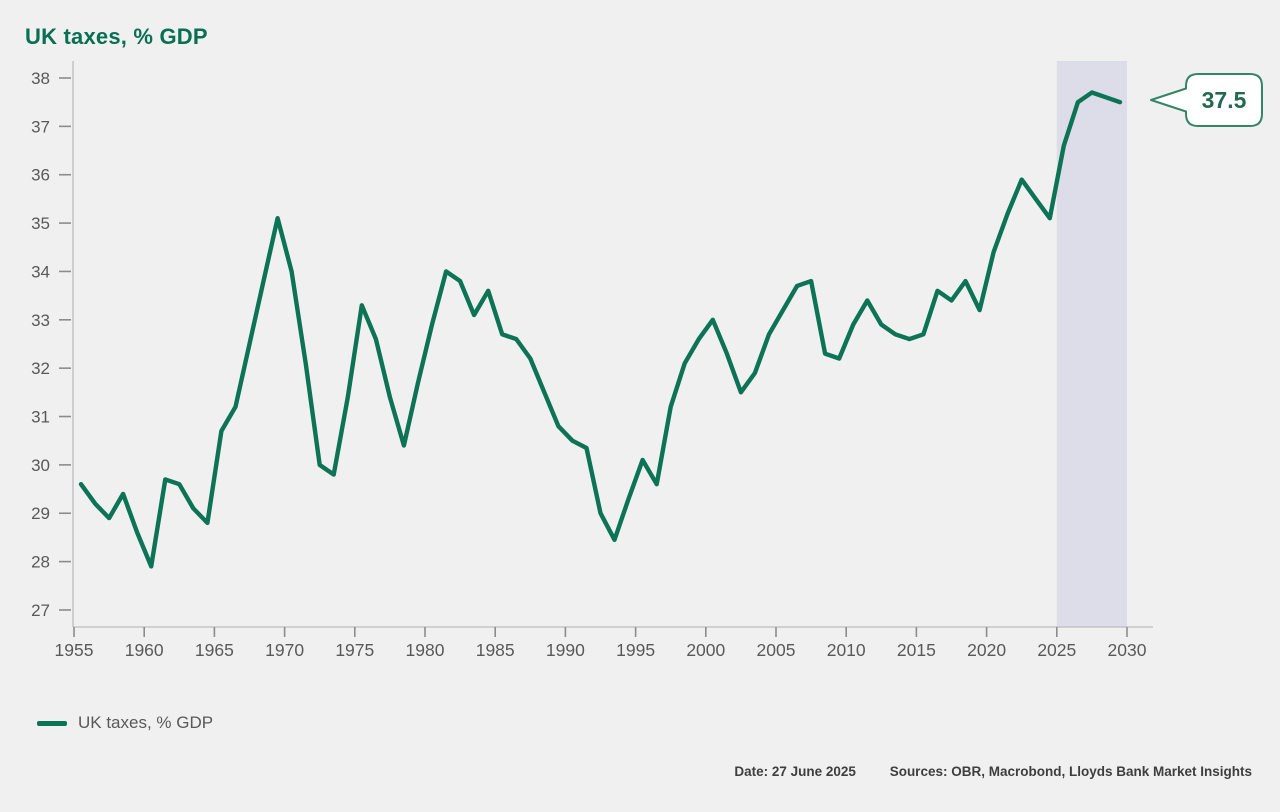 This screenshot has width=1280, height=812. I want to click on x-tick-label: 1975, so click(354, 650).